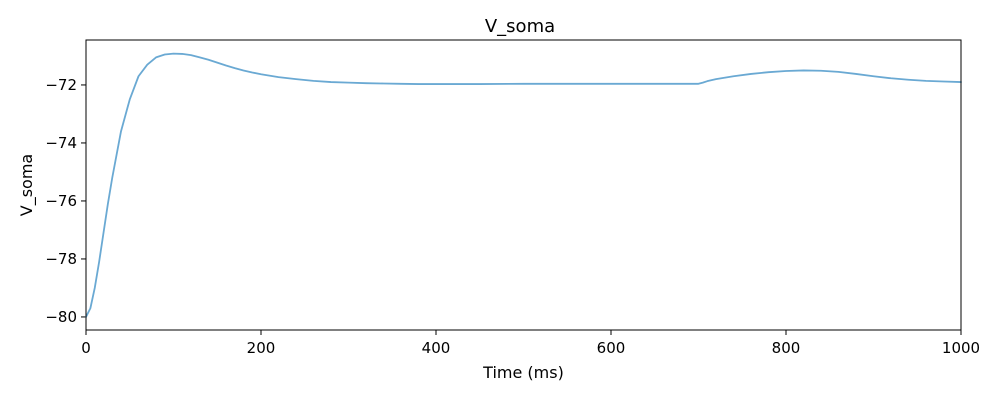  Describe the element at coordinates (61, 259) in the screenshot. I see `y-tick-label: −78` at that location.